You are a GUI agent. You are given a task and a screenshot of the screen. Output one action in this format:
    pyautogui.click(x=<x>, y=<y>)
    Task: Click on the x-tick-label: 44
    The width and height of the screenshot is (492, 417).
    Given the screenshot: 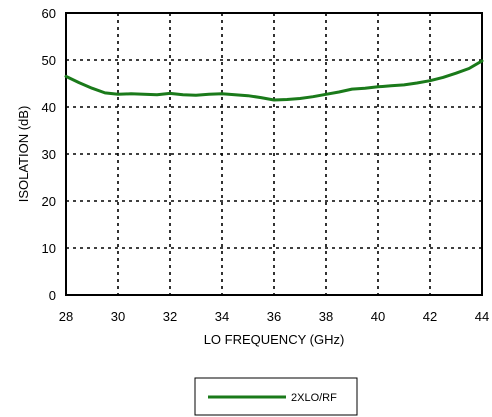 What is the action you would take?
    pyautogui.click(x=482, y=316)
    